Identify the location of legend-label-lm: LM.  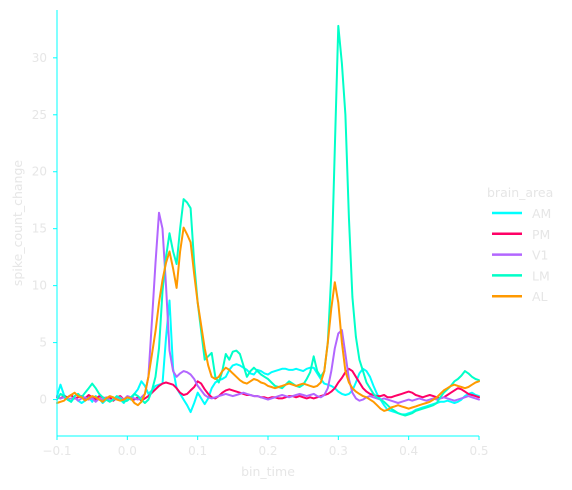
(541, 275).